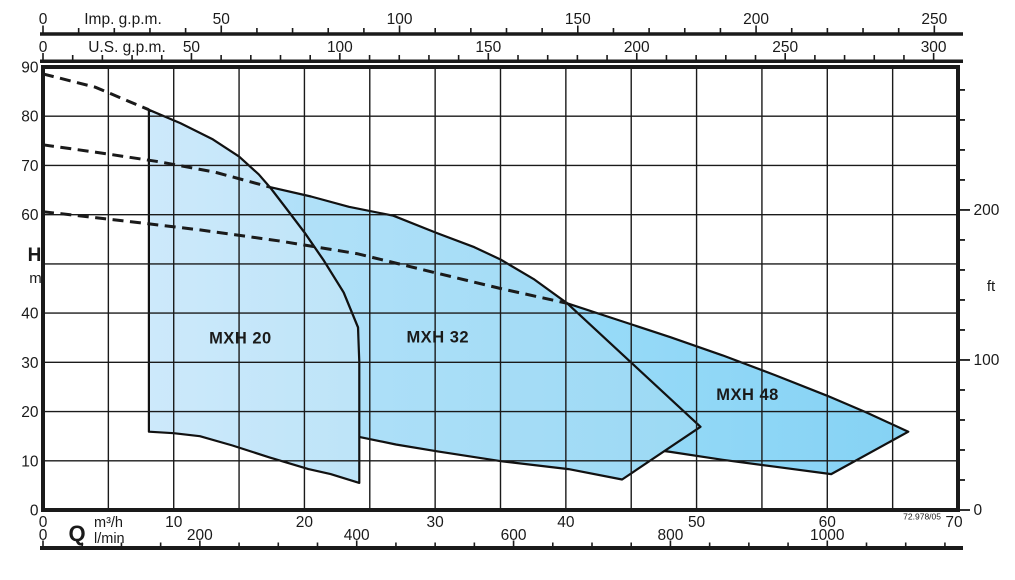 The image size is (1015, 580). Describe the element at coordinates (934, 19) in the screenshot. I see `imp-gpm-tick-label: 250` at that location.